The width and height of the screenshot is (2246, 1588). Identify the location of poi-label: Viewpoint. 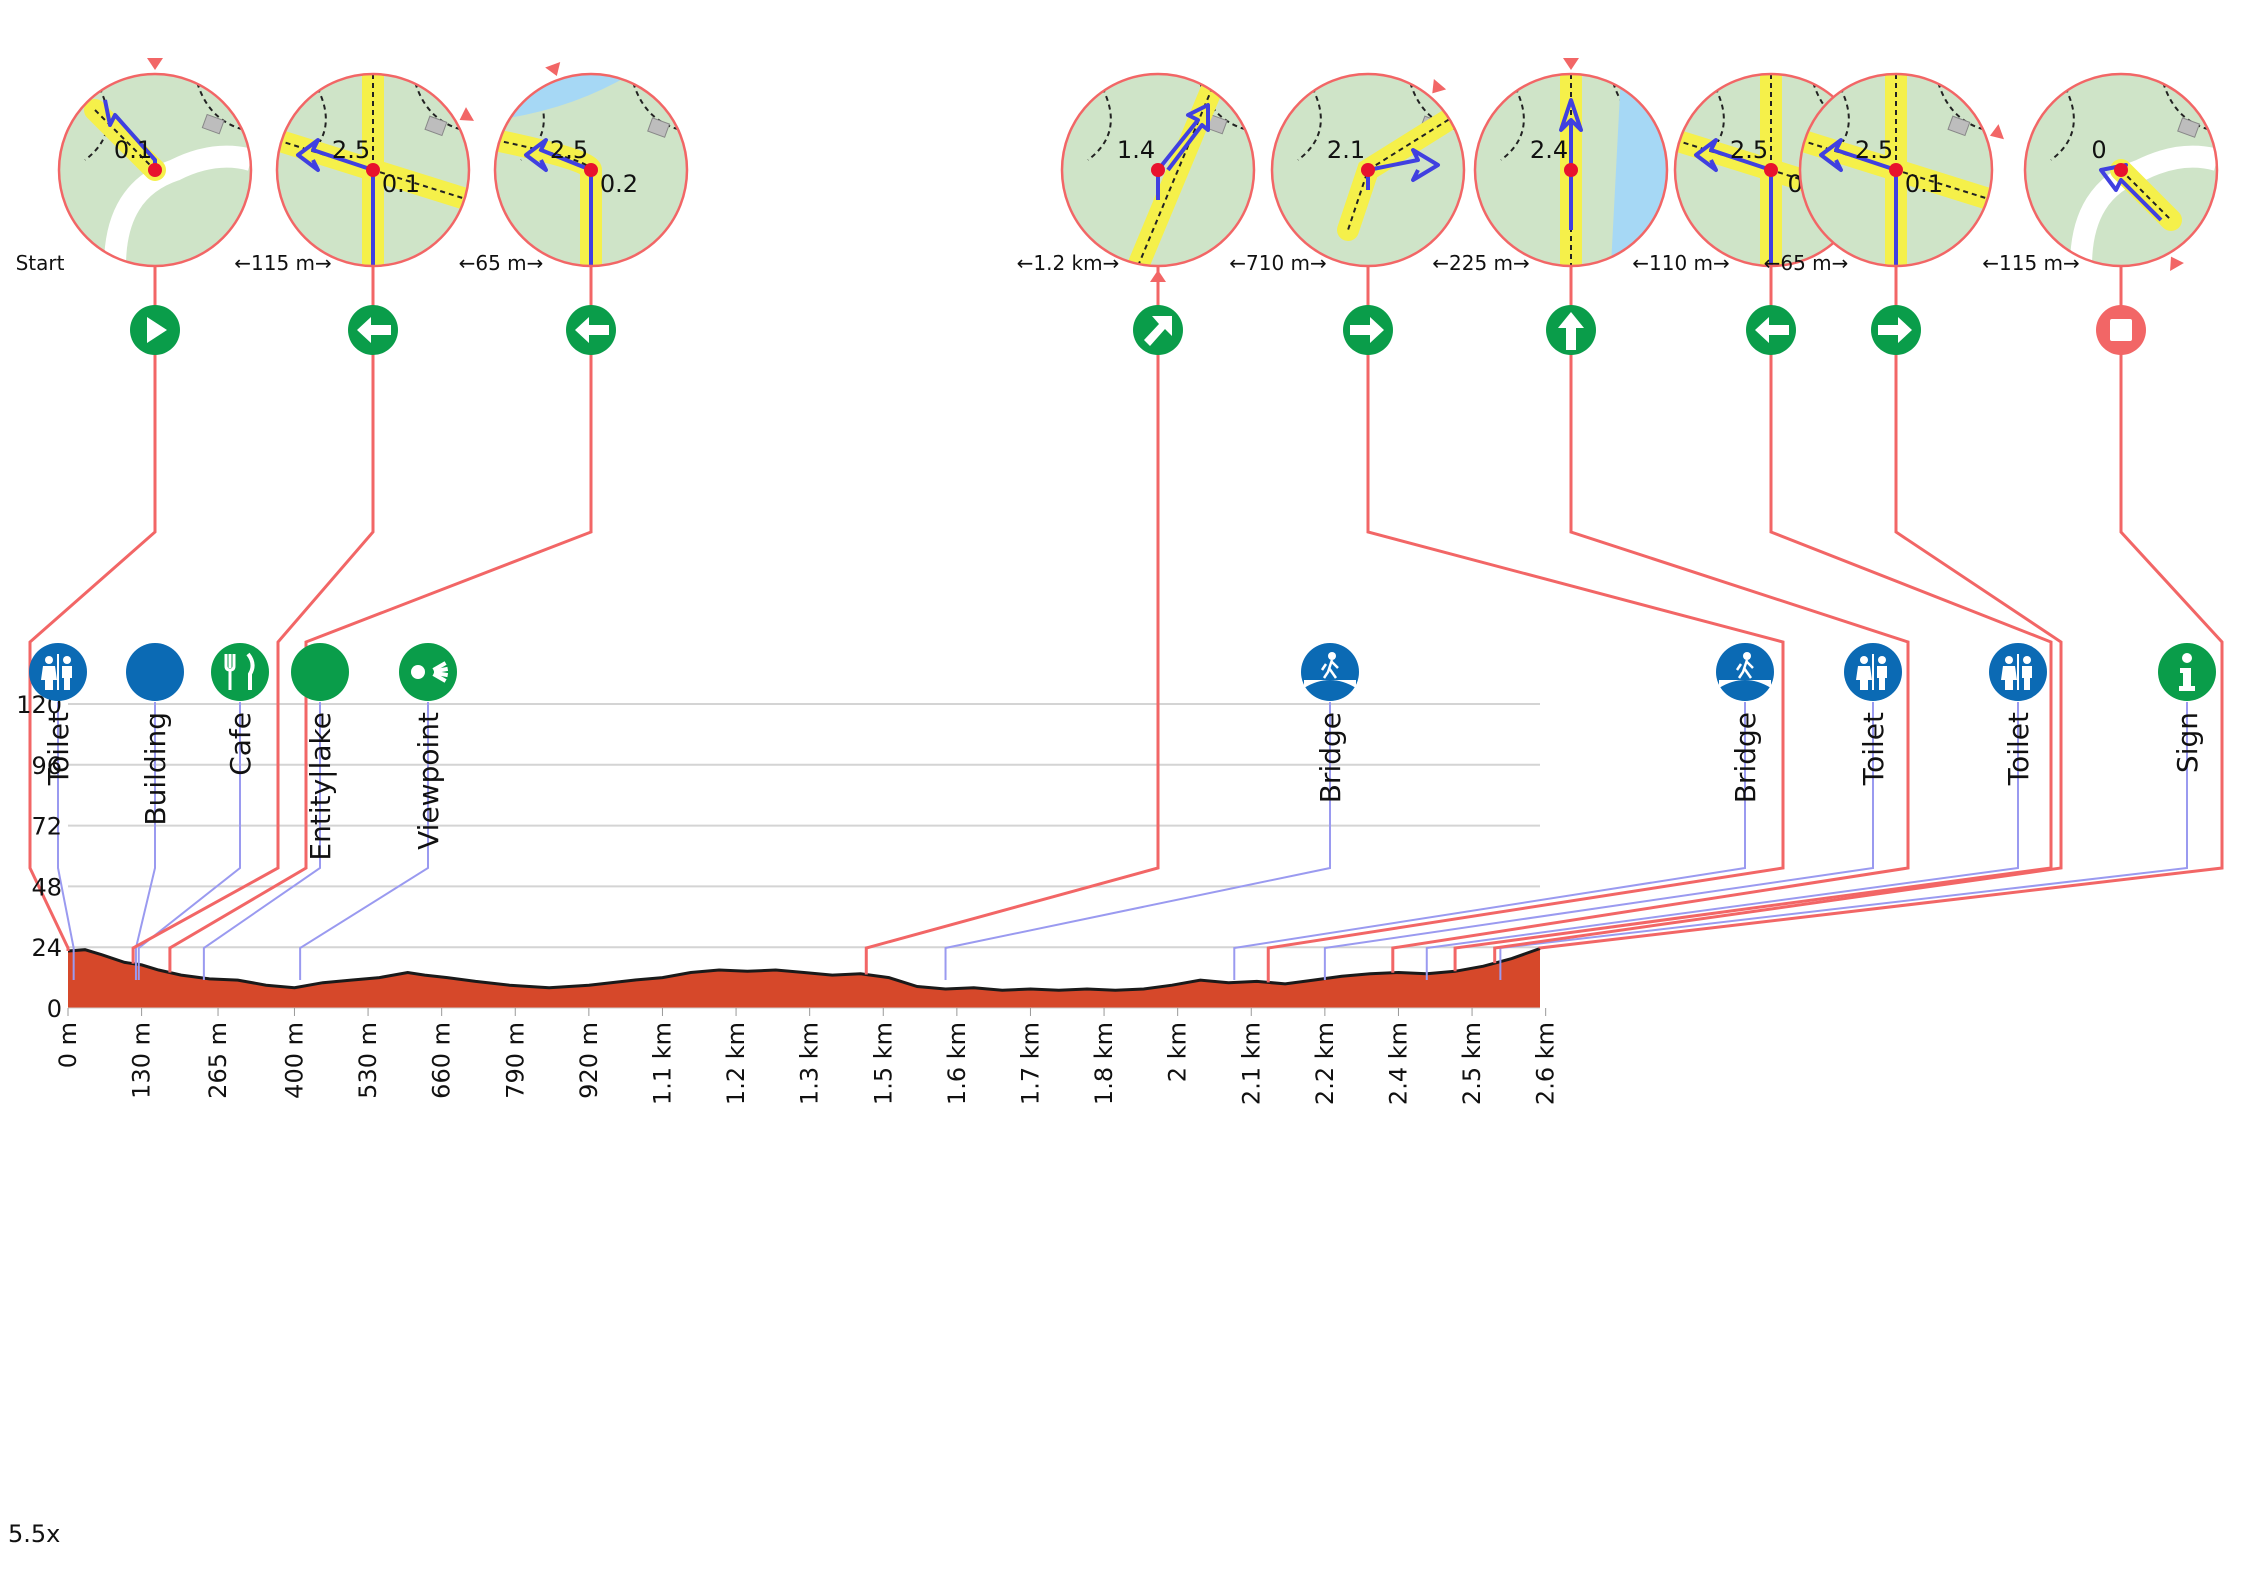
(428, 781).